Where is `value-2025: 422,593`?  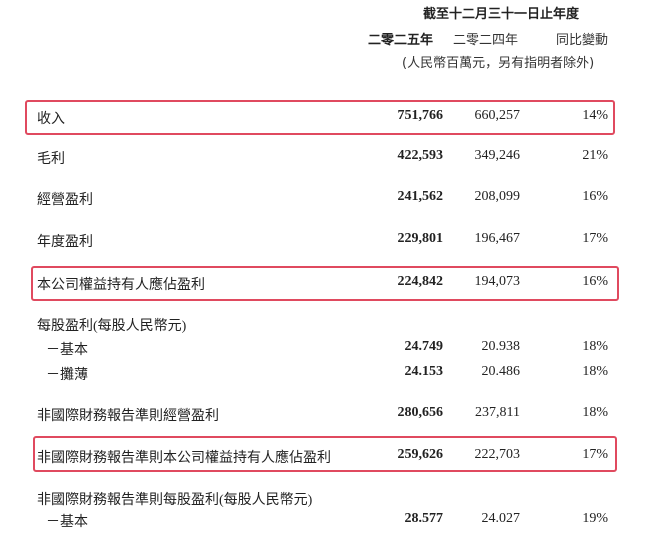 value-2025: 422,593 is located at coordinates (420, 155).